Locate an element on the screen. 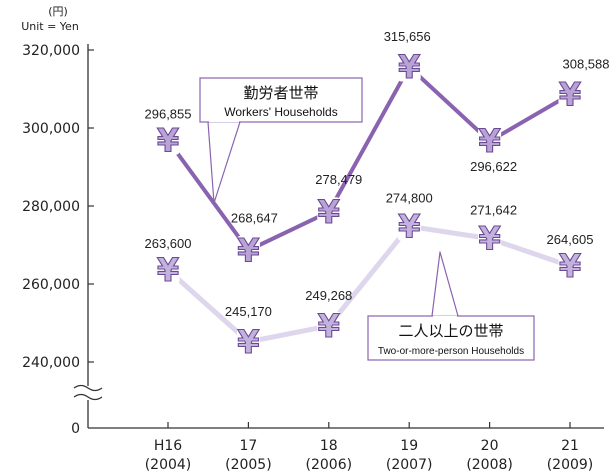  data-label-two_or_more: 263,600 is located at coordinates (168, 243).